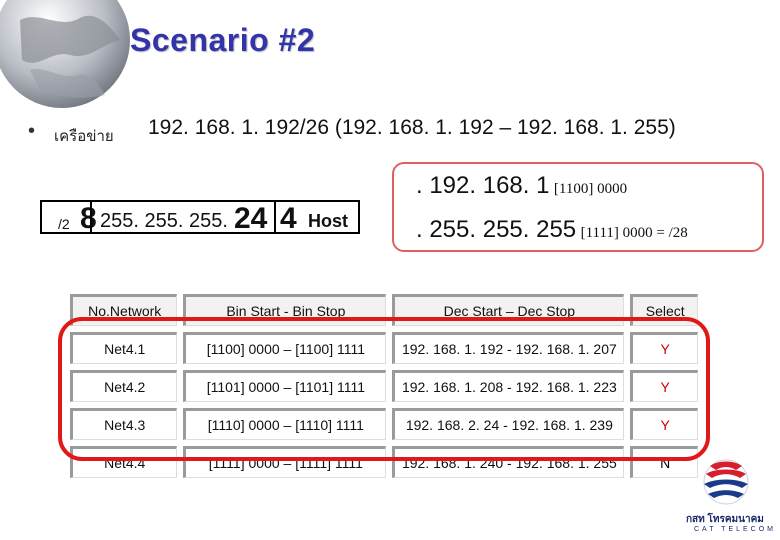 This screenshot has height=540, width=780. Describe the element at coordinates (285, 424) in the screenshot. I see `bin-range-cell: [1110] 0000 – [1110] 1111` at that location.